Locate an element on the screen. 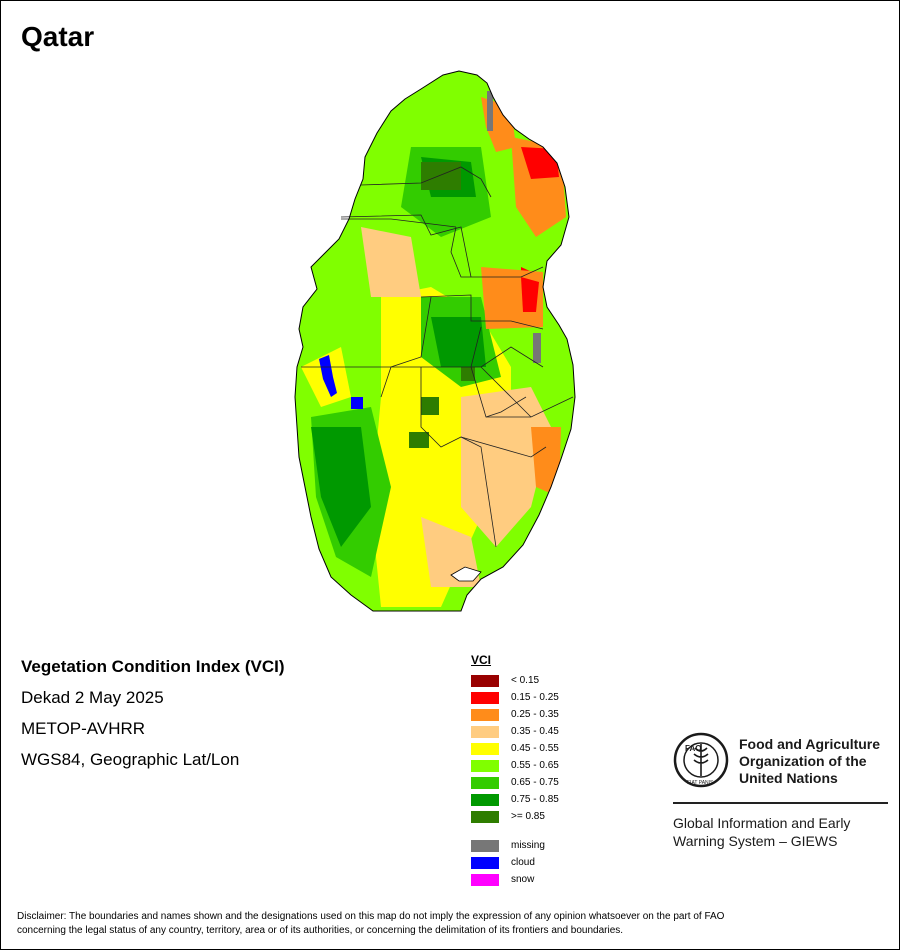  legend-label: 0.55 - 0.65 is located at coordinates (535, 765).